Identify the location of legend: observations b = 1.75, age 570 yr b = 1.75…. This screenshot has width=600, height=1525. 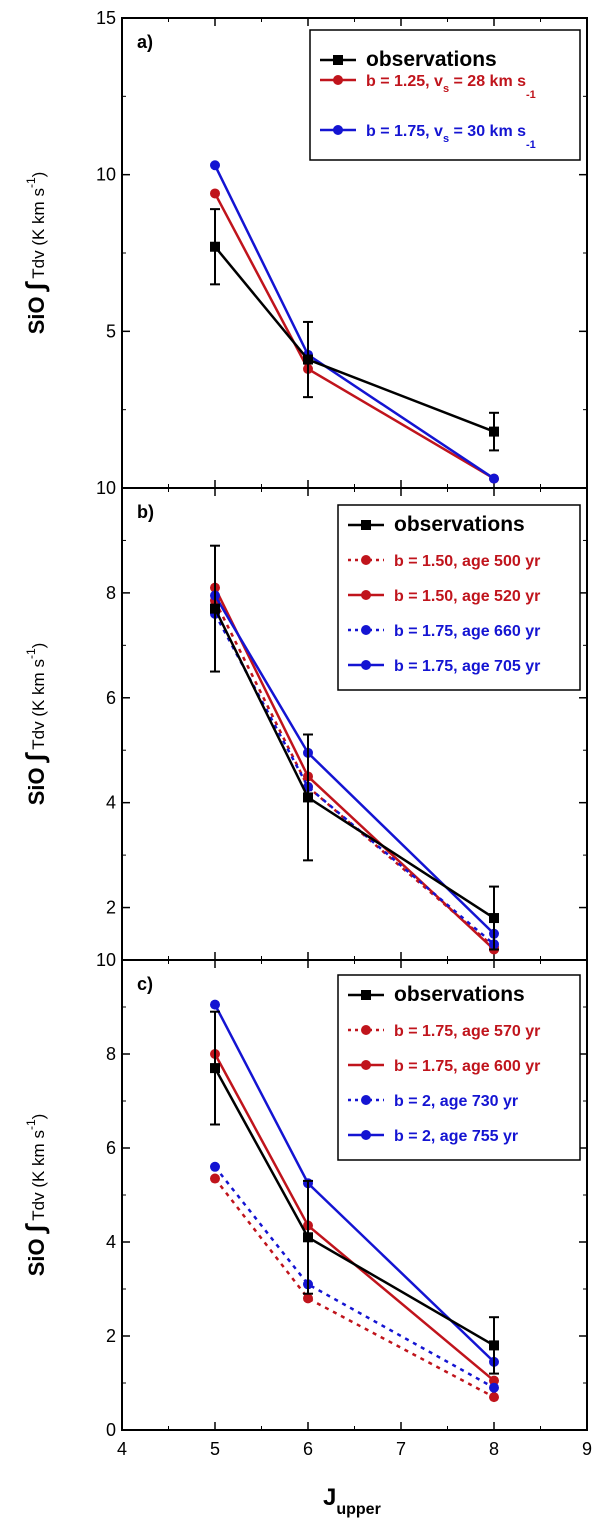
(459, 1067).